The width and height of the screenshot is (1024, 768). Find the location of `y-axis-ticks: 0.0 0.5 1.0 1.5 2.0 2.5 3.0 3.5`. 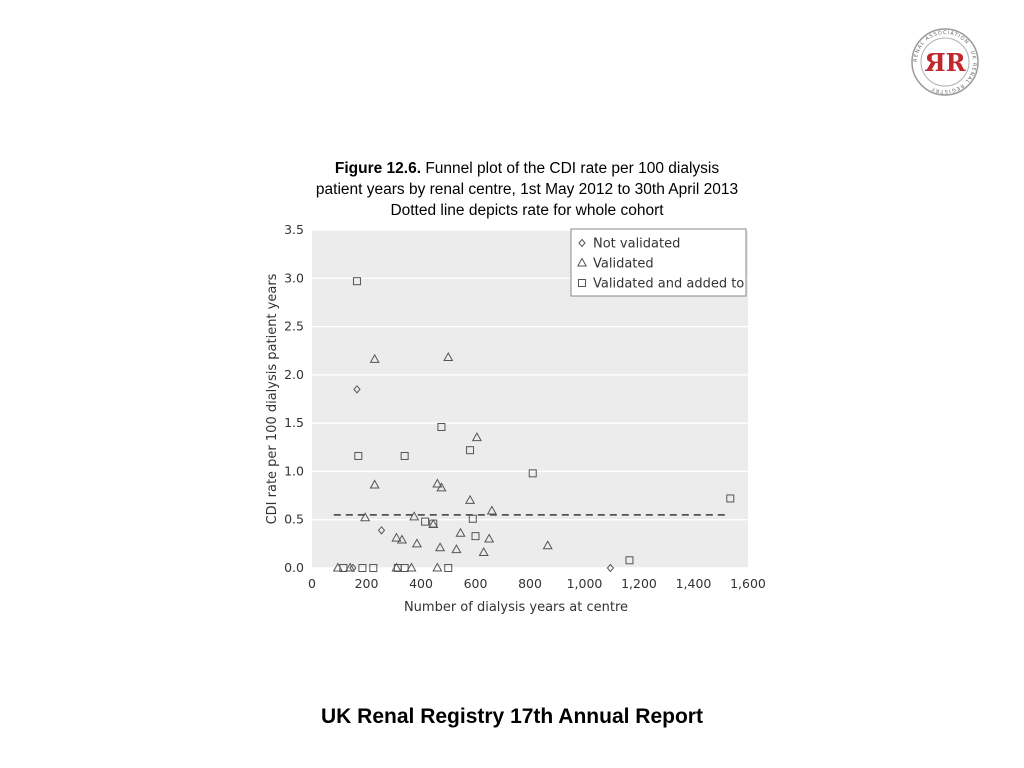

y-axis-ticks: 0.0 0.5 1.0 1.5 2.0 2.5 3.0 3.5 is located at coordinates (294, 398).